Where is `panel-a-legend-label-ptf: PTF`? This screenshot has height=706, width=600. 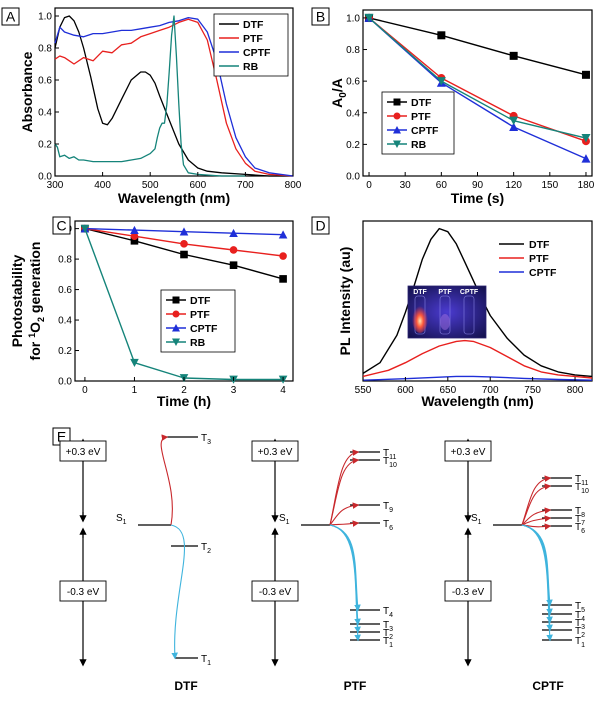
panel-a-legend-label-ptf: PTF is located at coordinates (253, 39).